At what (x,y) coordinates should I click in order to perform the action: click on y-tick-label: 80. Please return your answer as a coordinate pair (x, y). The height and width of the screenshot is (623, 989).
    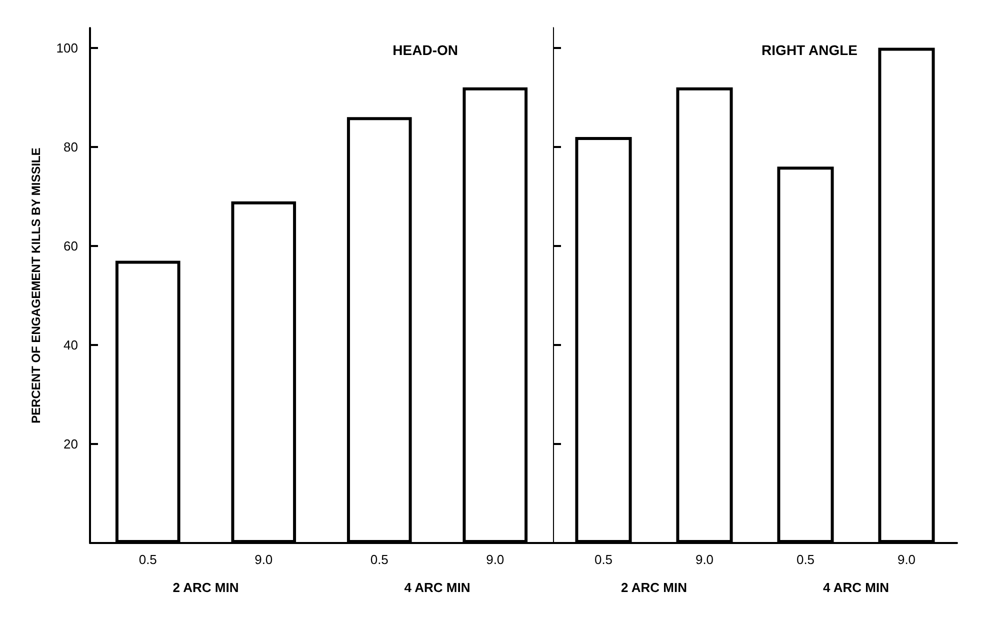
    Looking at the image, I should click on (71, 146).